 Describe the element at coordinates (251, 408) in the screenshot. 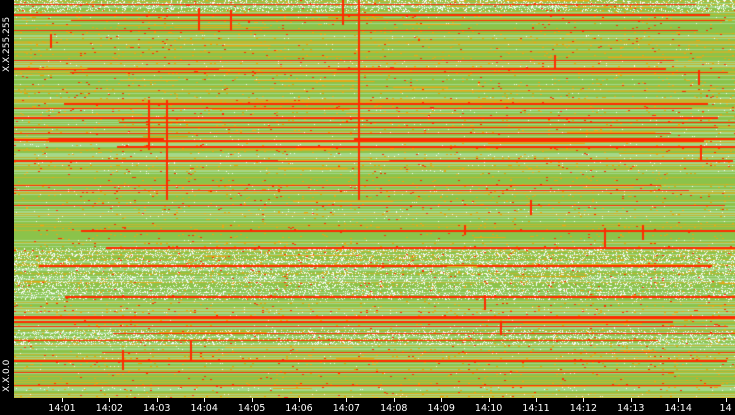

I see `x-axis-label: 14:05` at that location.